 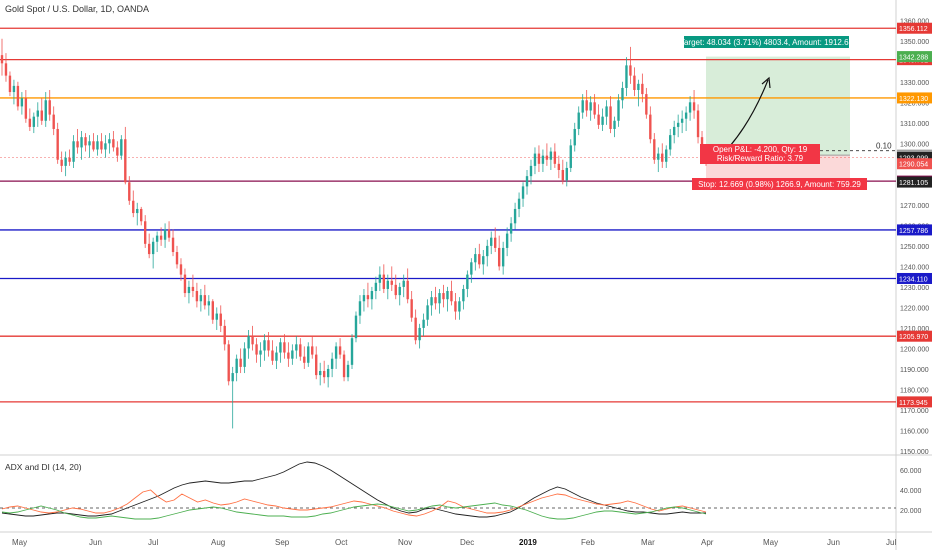 I want to click on projection-arrow, so click(x=749, y=113).